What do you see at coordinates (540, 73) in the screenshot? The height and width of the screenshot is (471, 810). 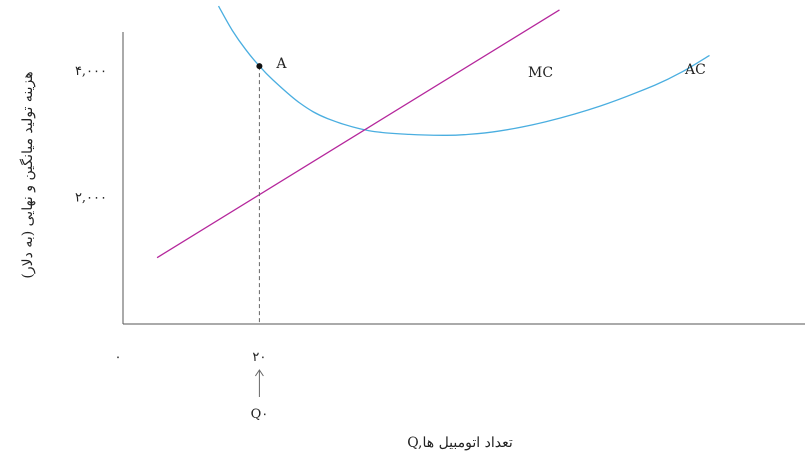 I see `mc-label: MC` at bounding box center [540, 73].